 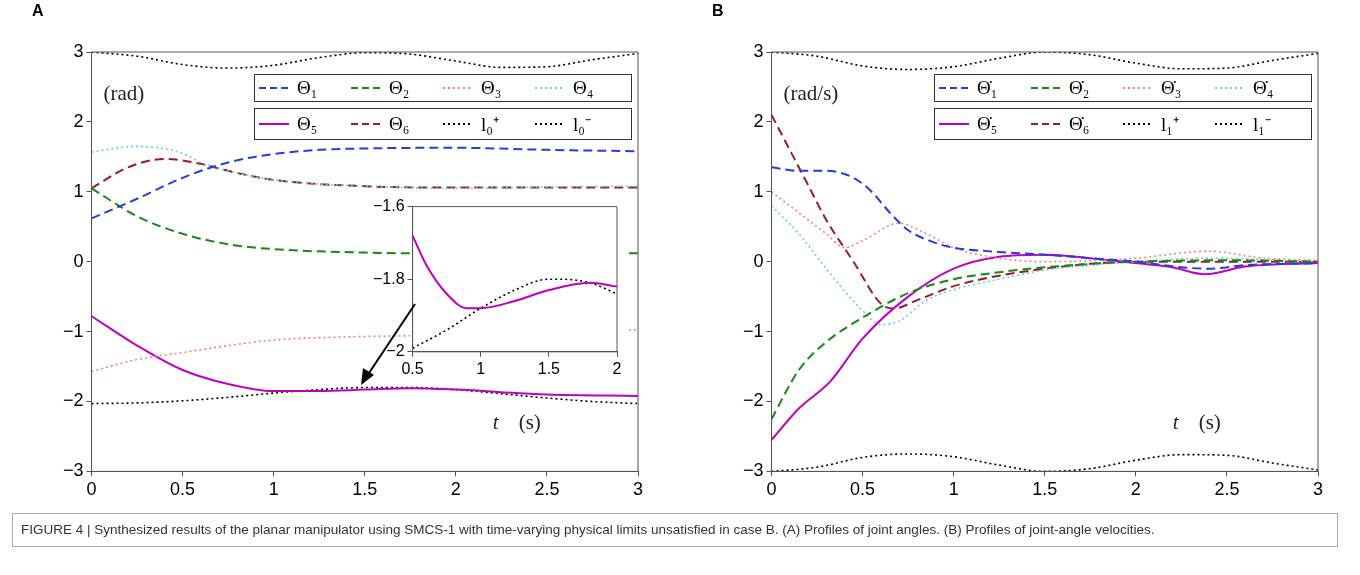 What do you see at coordinates (307, 124) in the screenshot?
I see `legend-label: Θ₅` at bounding box center [307, 124].